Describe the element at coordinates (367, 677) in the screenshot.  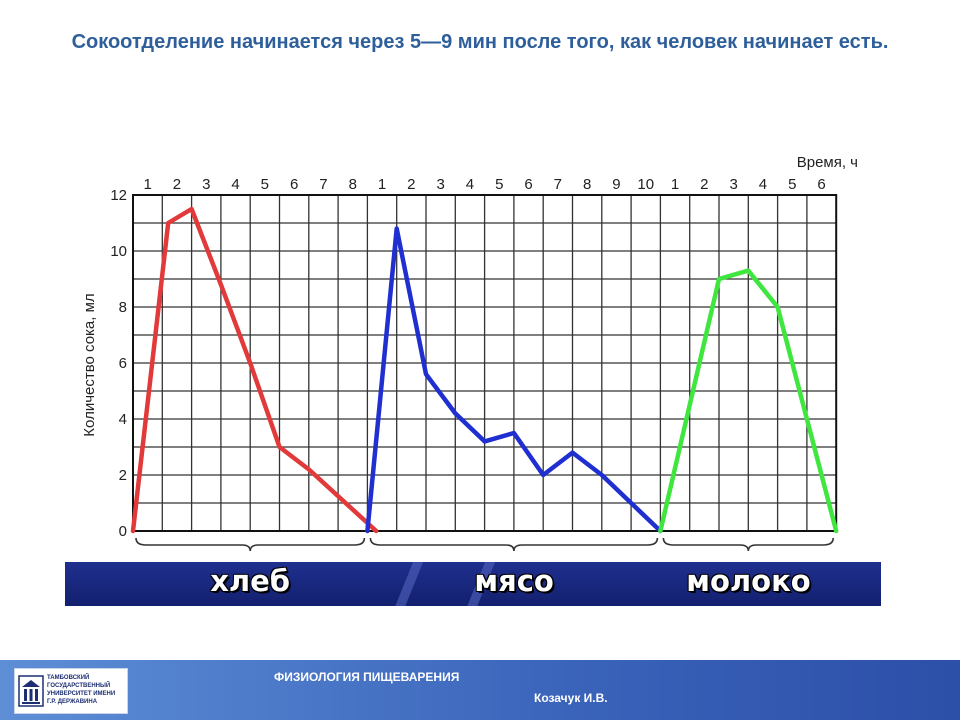
I see `course-title: ФИЗИОЛОГИЯ ПИЩЕВАРЕНИЯ` at that location.